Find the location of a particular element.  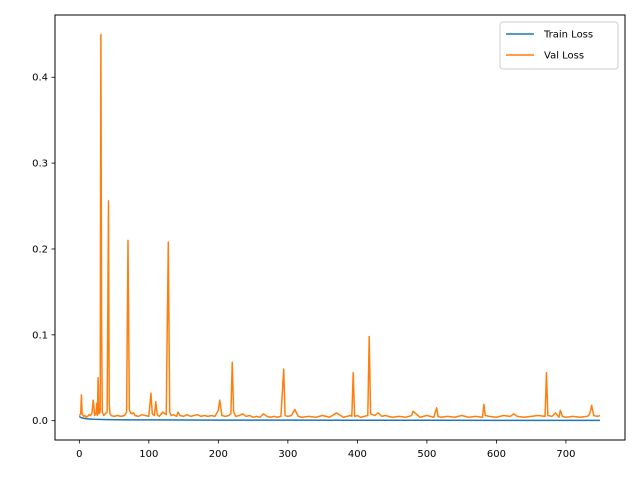

x-axis: 0 100 200 300 400 500 600 700 is located at coordinates (325, 450).